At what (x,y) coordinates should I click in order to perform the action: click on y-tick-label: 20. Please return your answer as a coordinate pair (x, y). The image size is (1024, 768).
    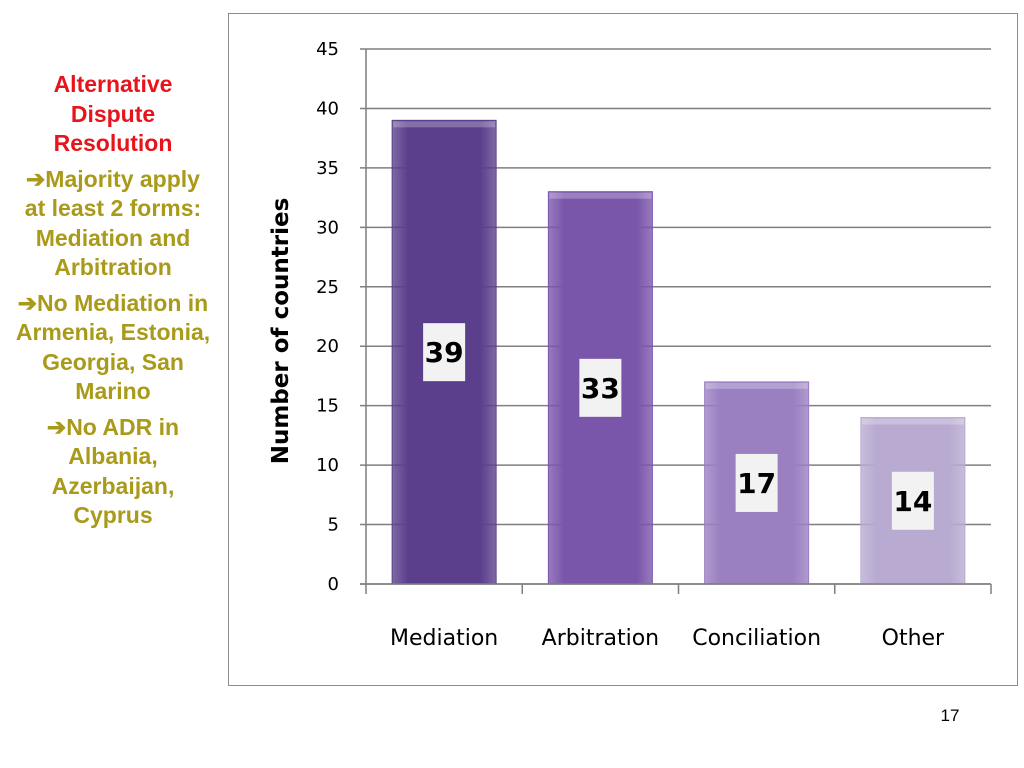
    Looking at the image, I should click on (327, 346).